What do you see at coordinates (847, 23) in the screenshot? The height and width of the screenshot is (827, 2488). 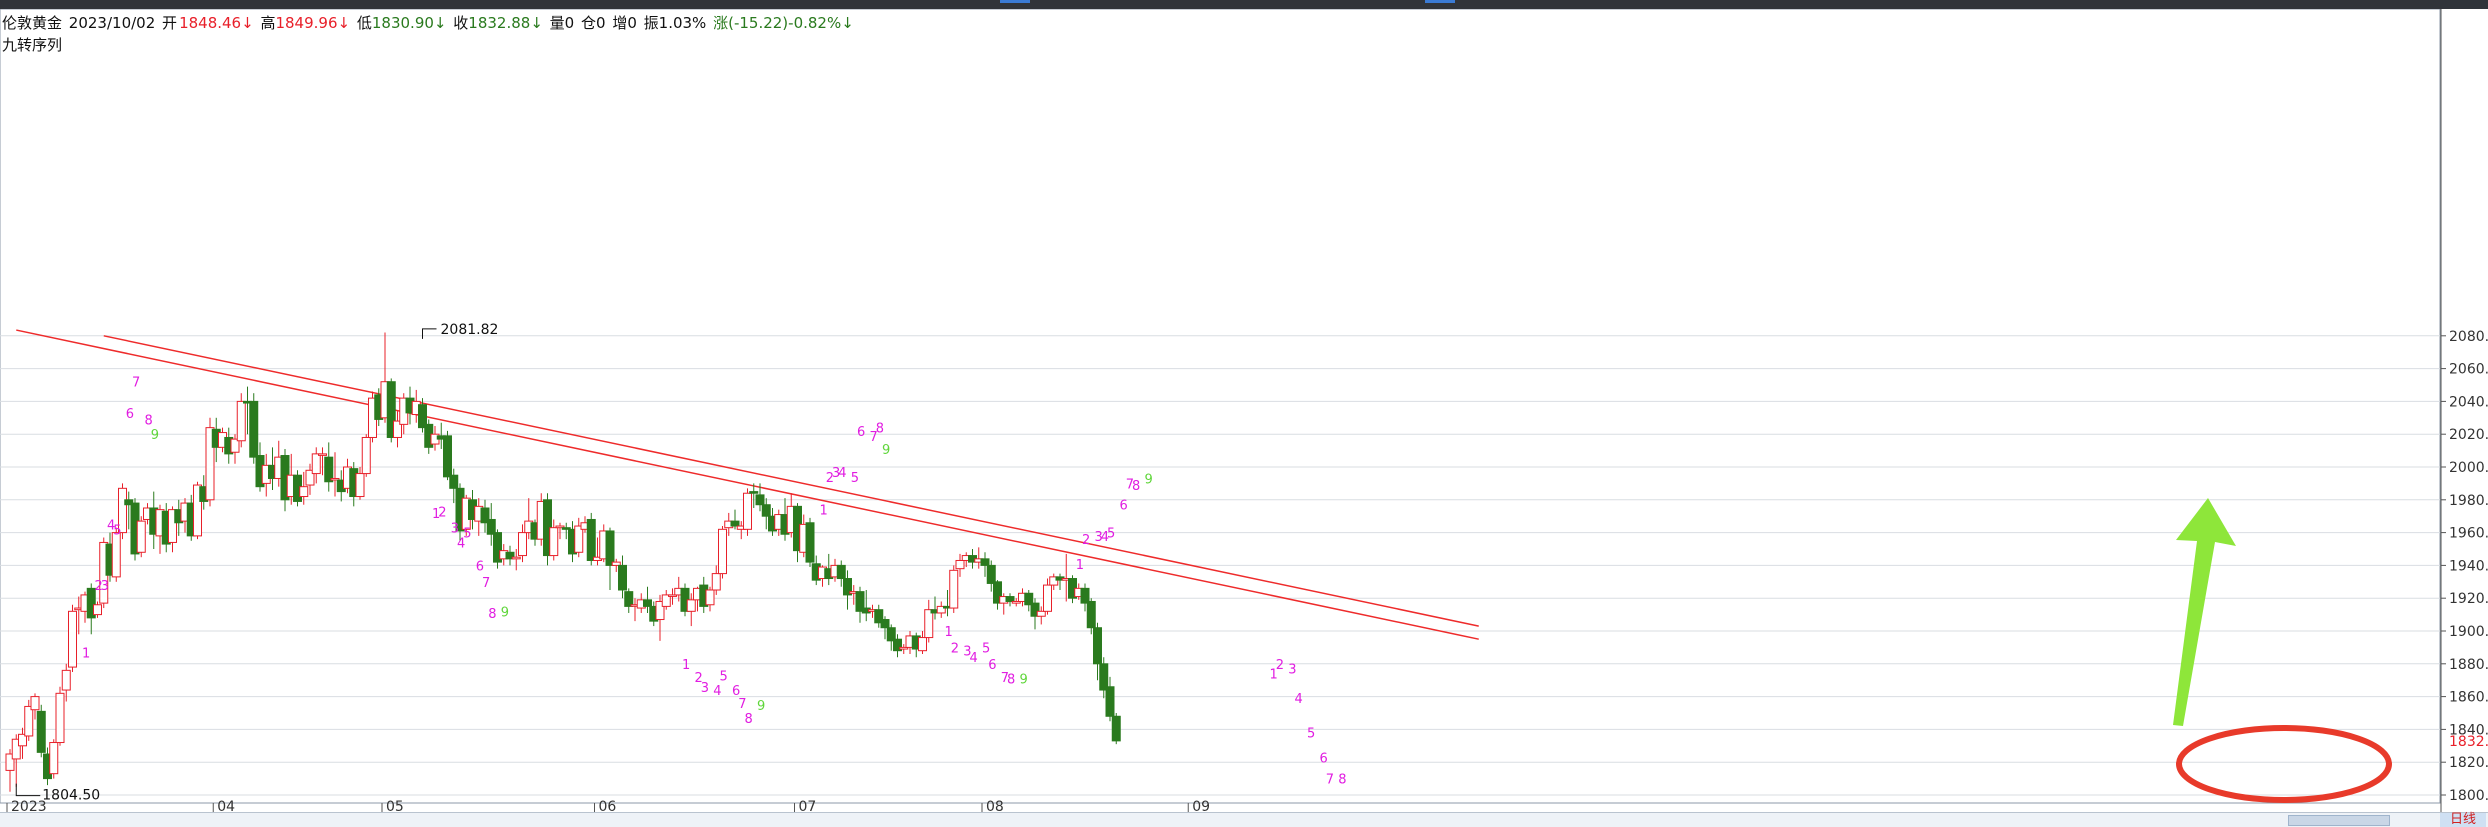 I see `change-arrow: ↓` at bounding box center [847, 23].